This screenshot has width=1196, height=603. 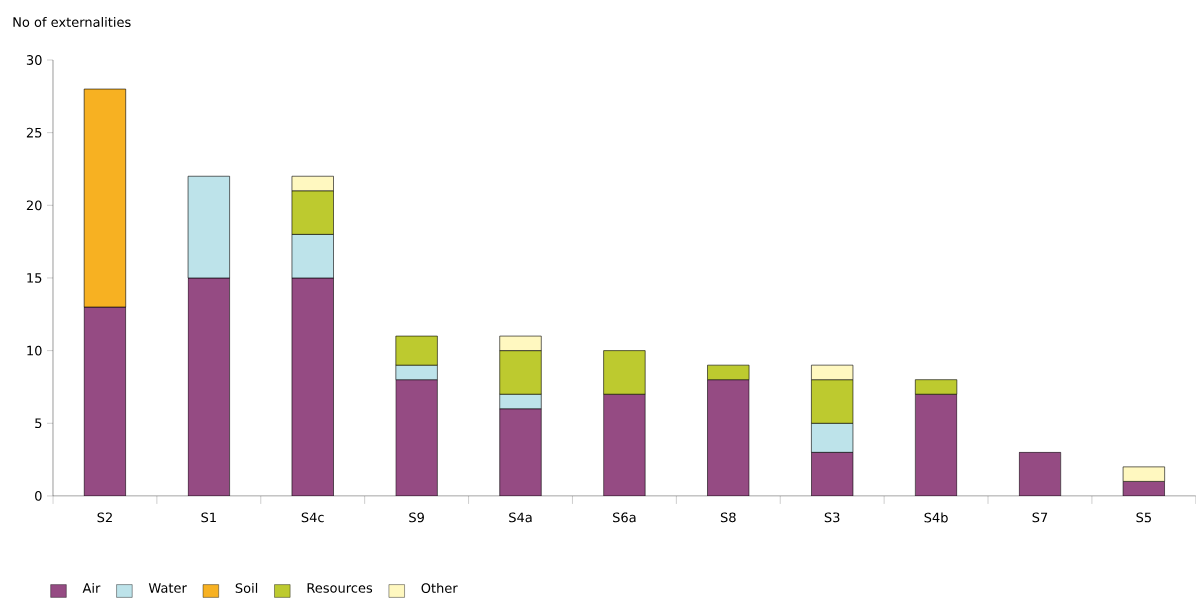 What do you see at coordinates (34, 132) in the screenshot?
I see `y-tick-label: 25` at bounding box center [34, 132].